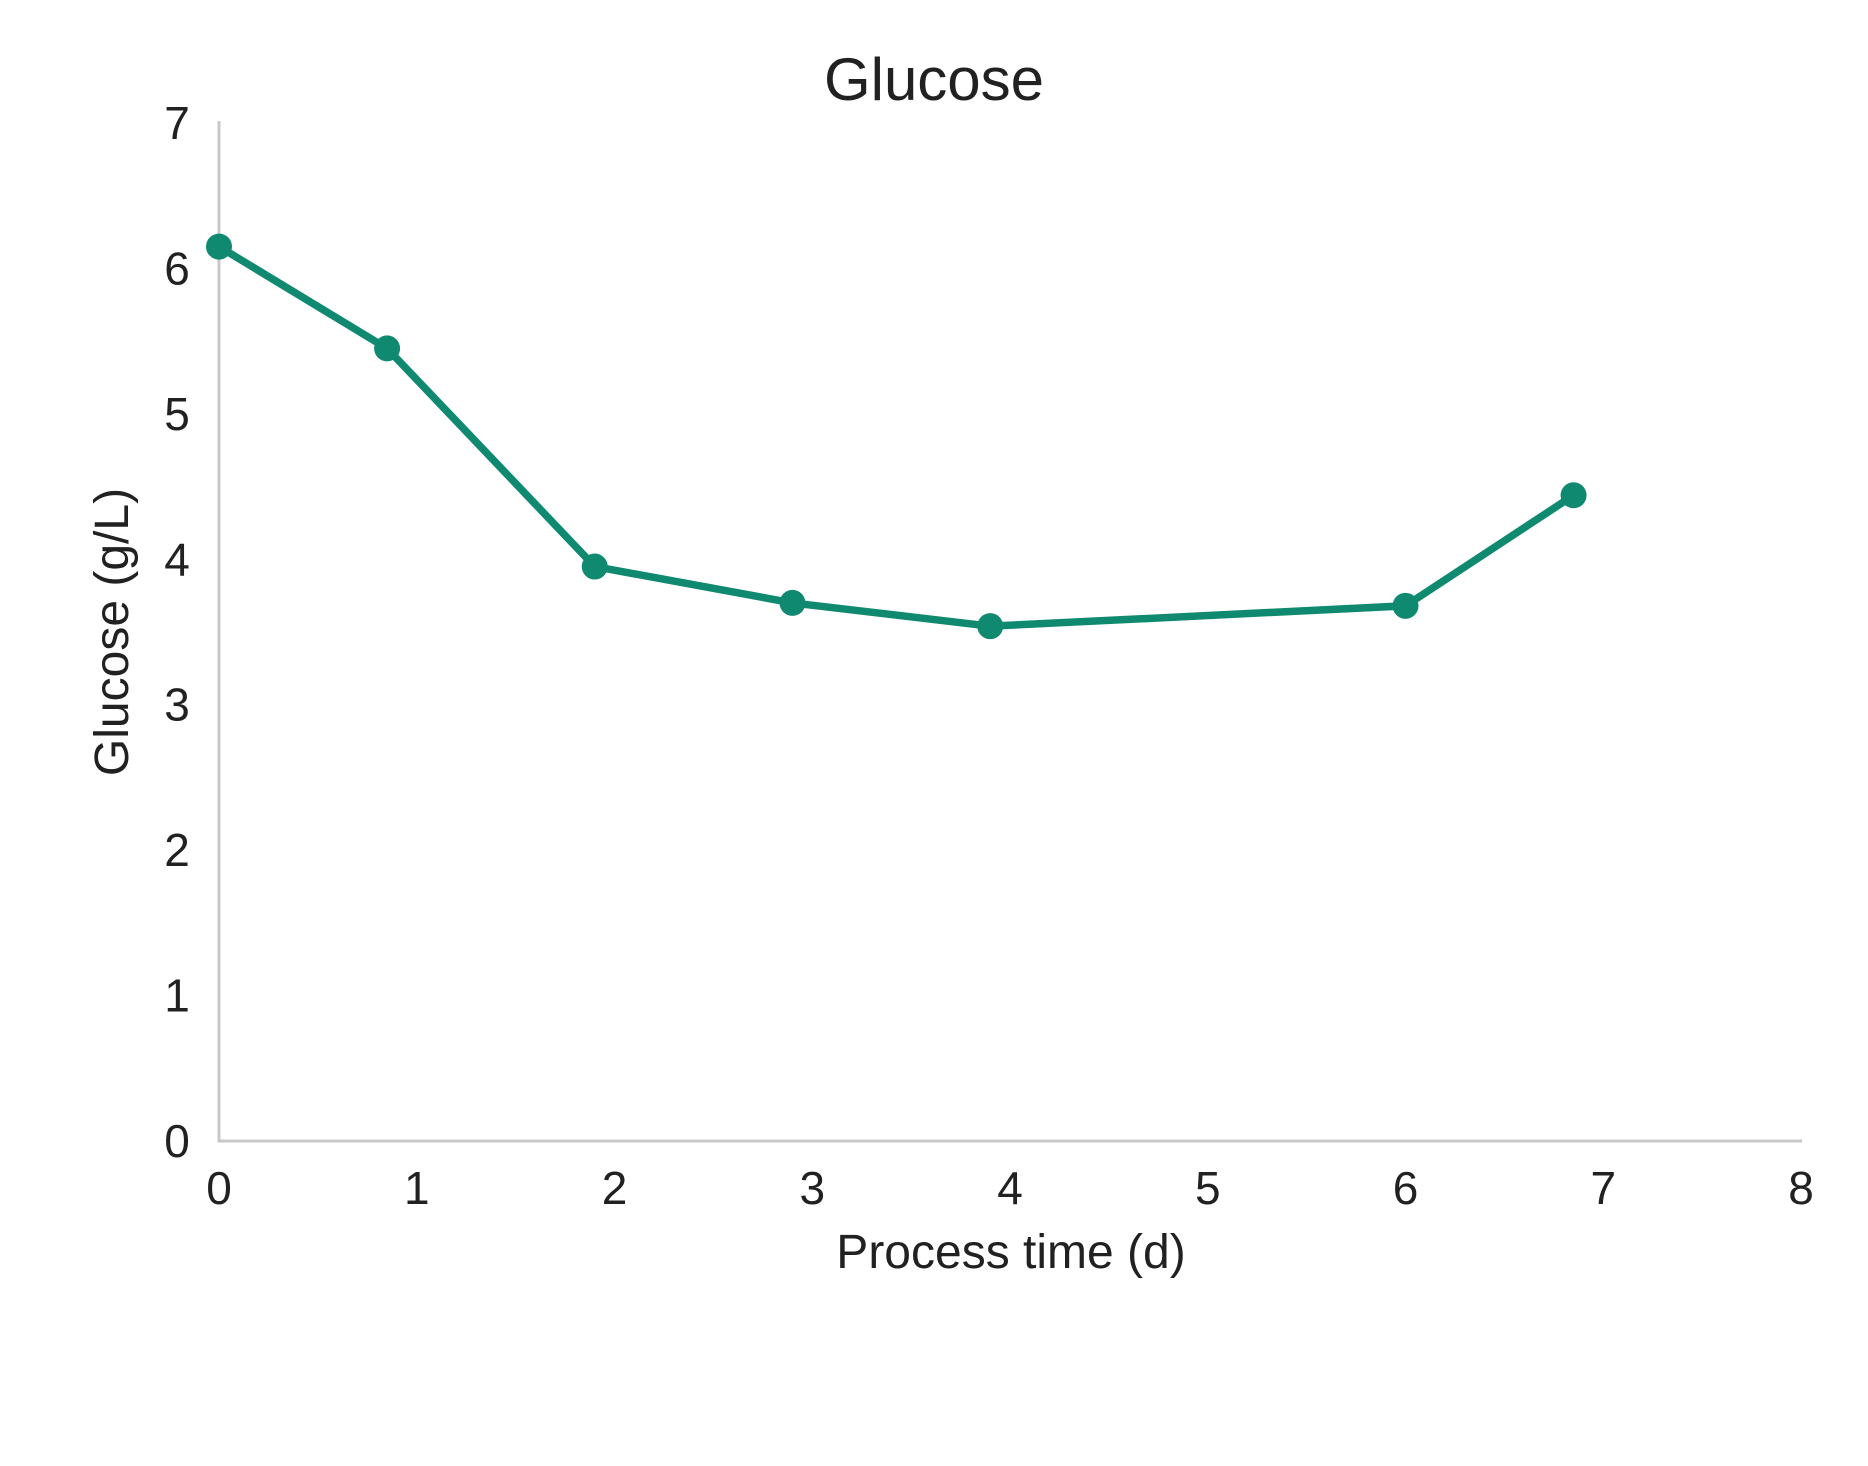 The image size is (1868, 1466). What do you see at coordinates (177, 414) in the screenshot?
I see `y-tick-label: 5` at bounding box center [177, 414].